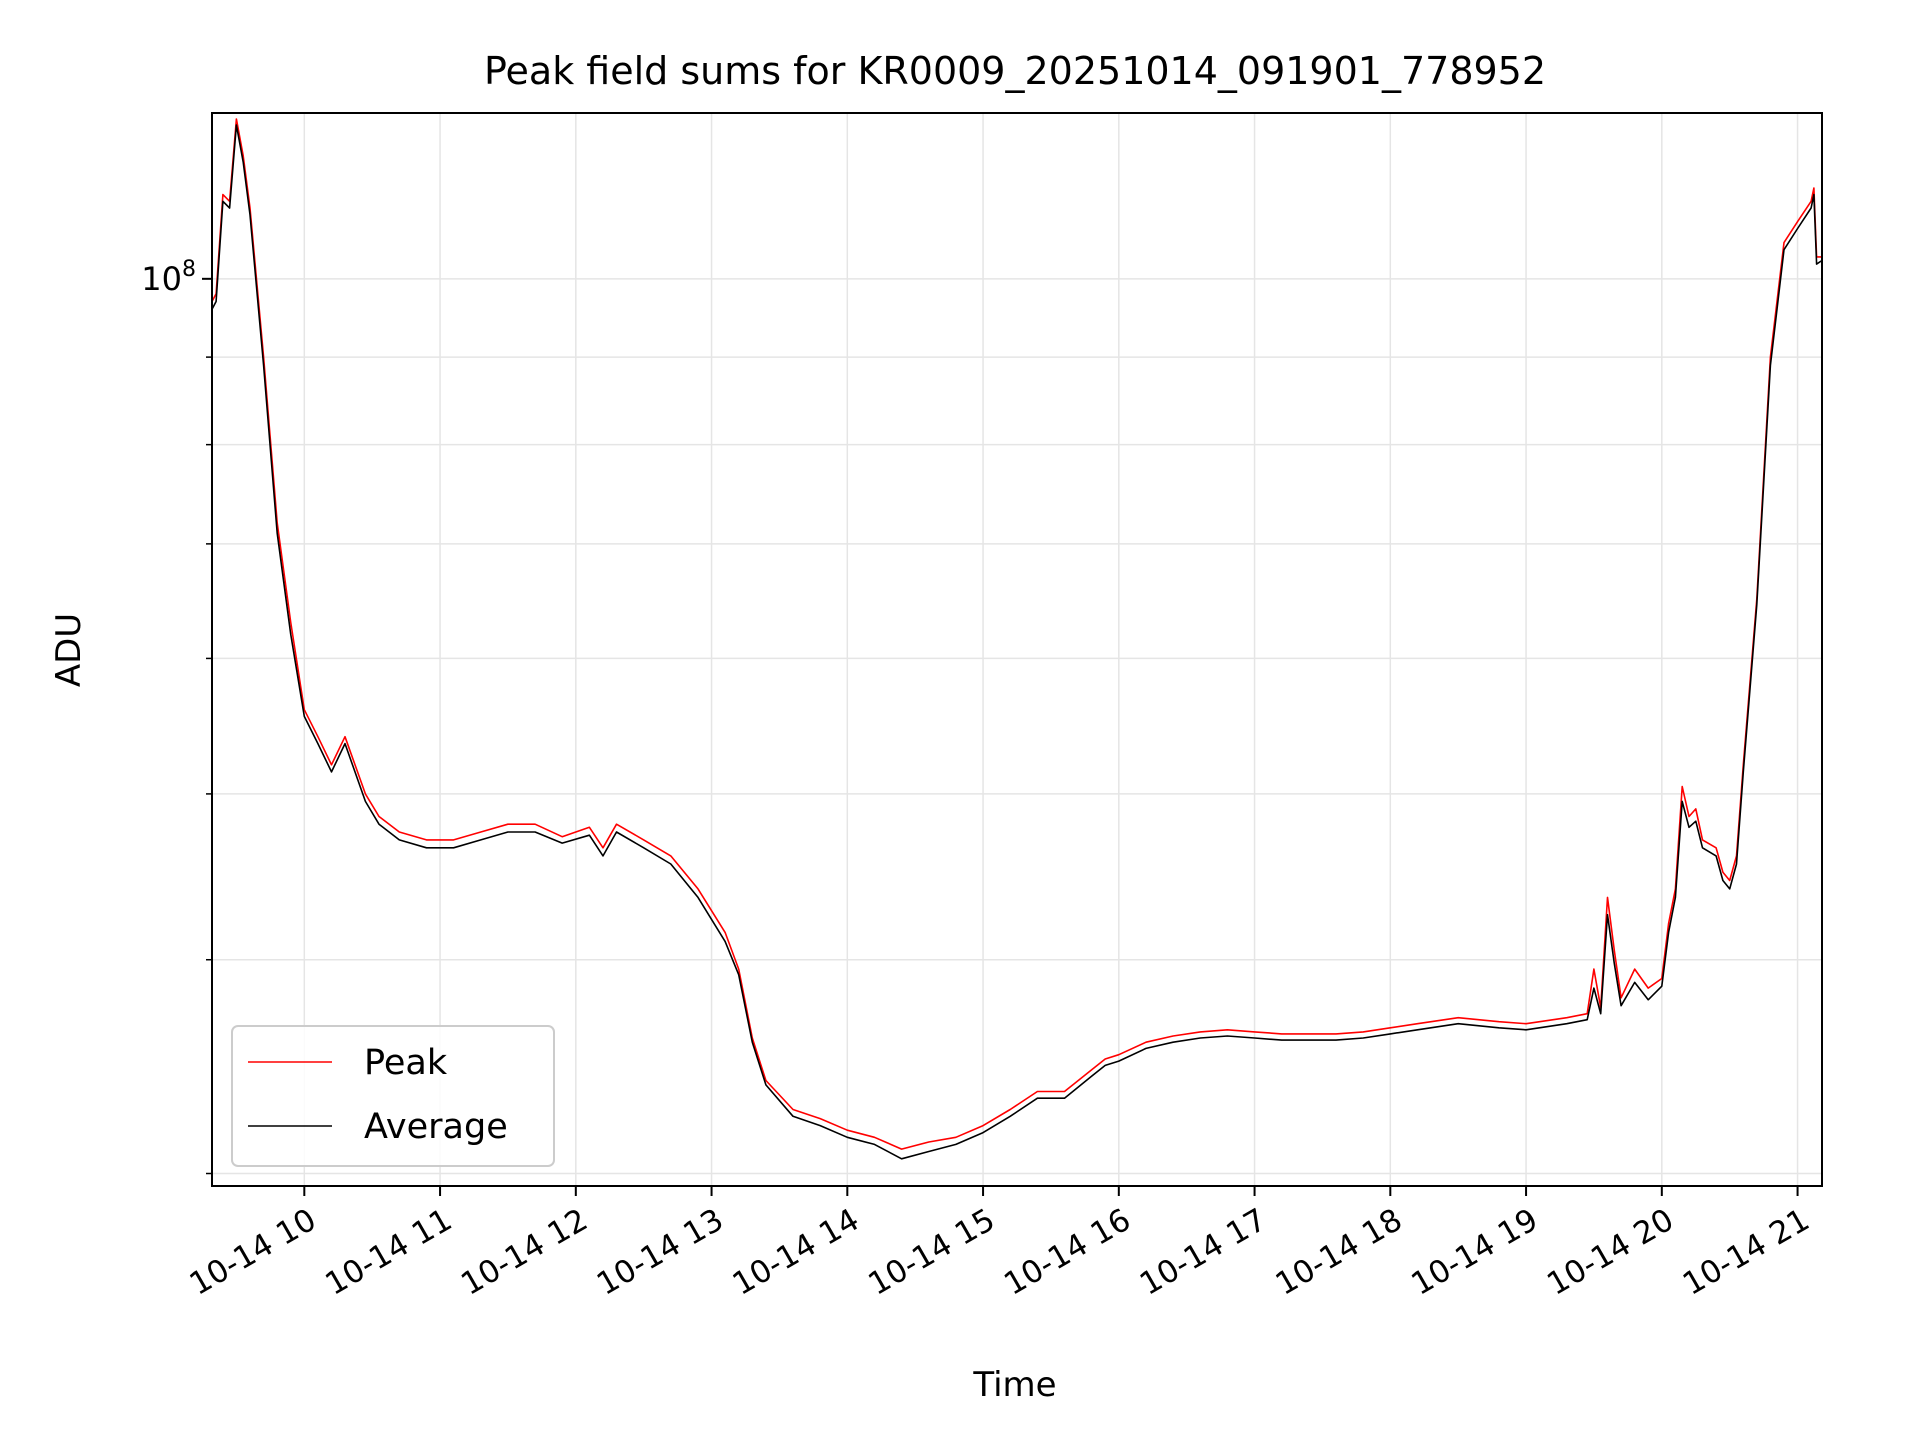  I want to click on legend-box, so click(393, 1096).